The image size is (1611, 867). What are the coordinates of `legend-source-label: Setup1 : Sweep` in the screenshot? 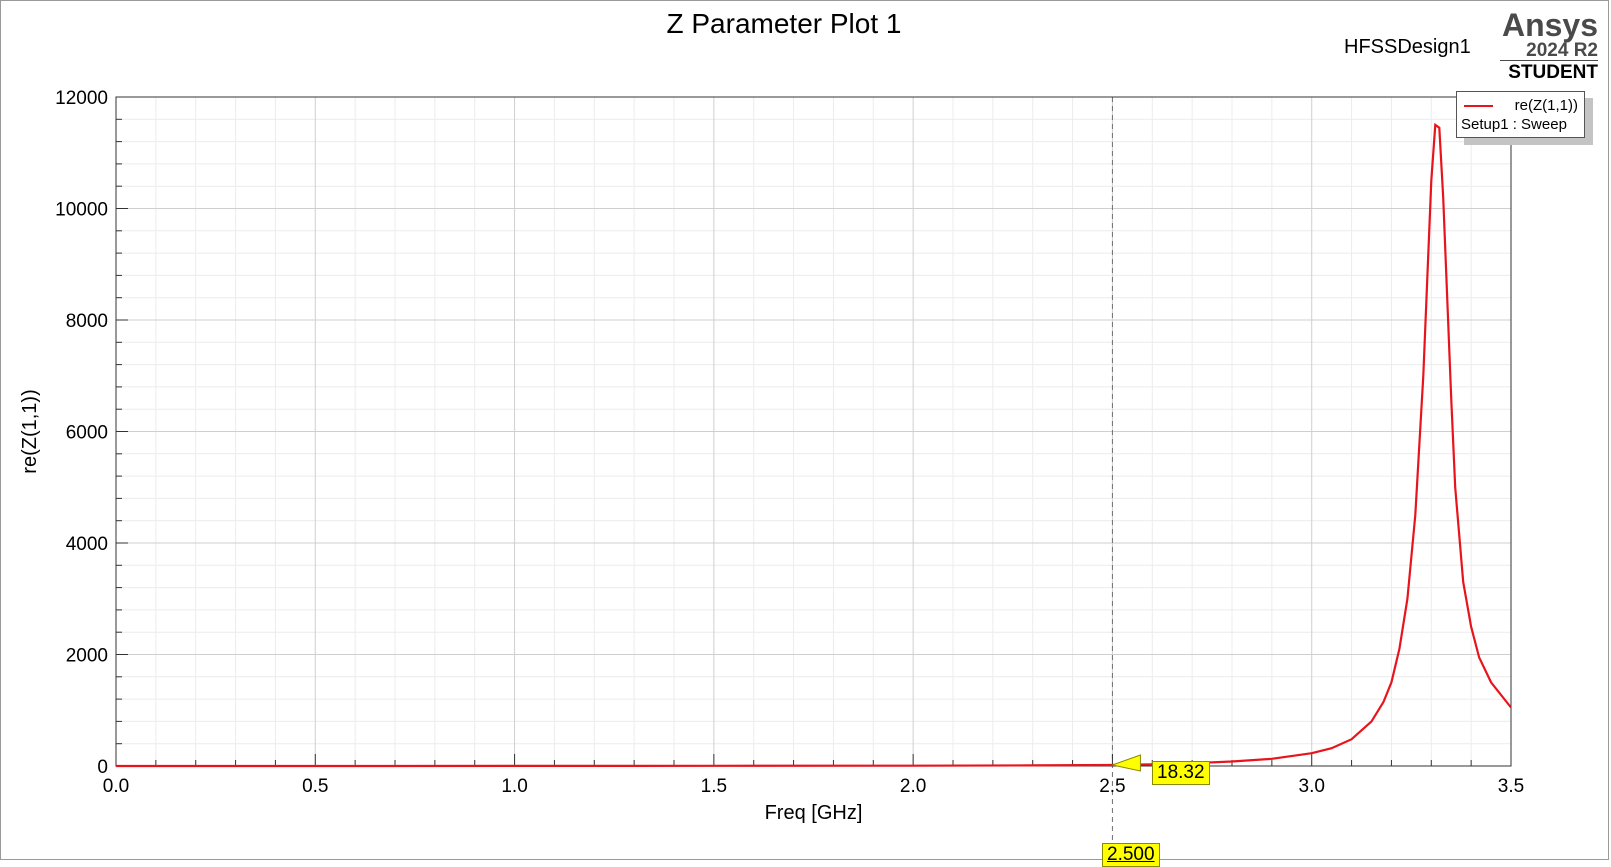 It's located at (1514, 124).